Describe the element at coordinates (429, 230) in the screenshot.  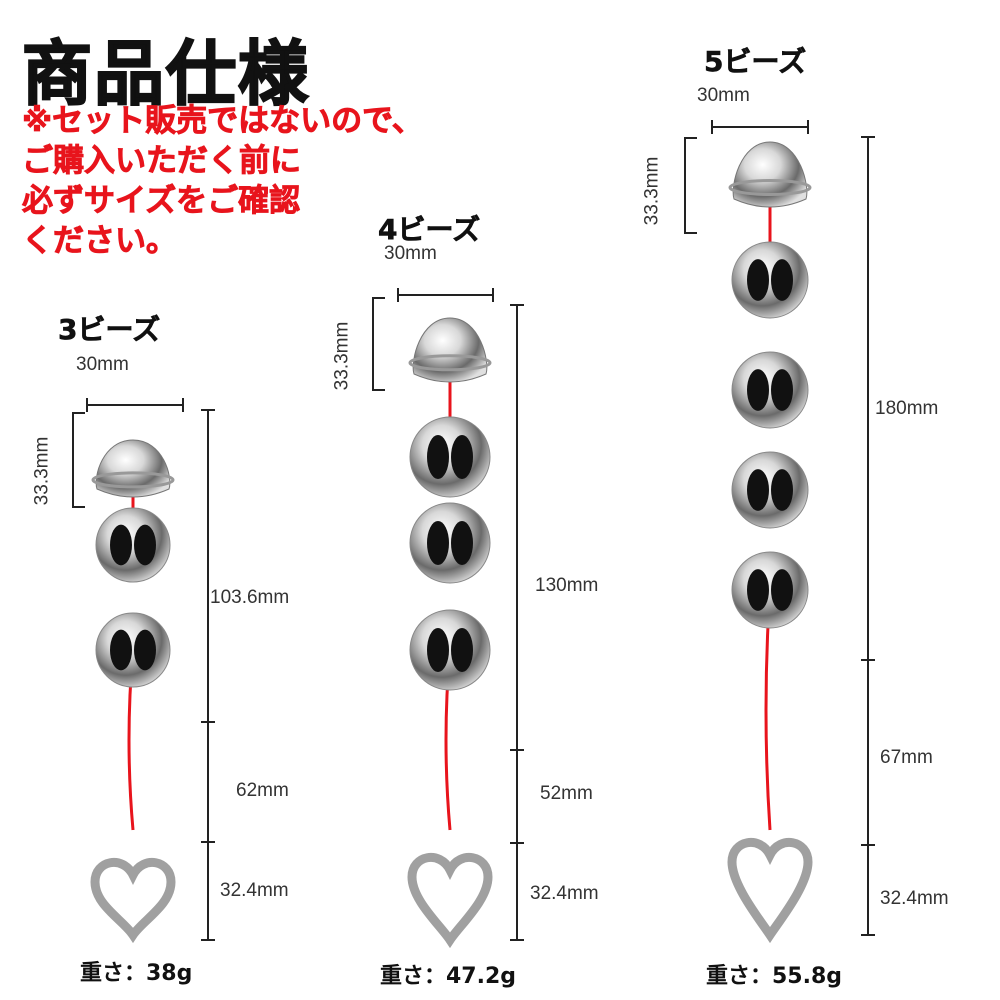
I see `product-title: 4ビーズ` at that location.